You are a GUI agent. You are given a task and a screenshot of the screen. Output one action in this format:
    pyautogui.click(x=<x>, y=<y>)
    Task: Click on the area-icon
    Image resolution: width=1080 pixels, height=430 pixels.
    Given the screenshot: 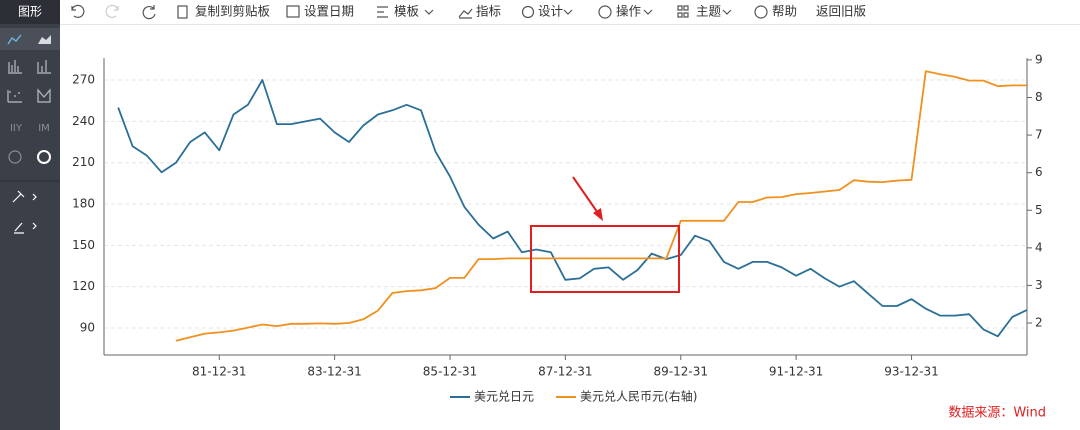 What is the action you would take?
    pyautogui.click(x=44, y=39)
    